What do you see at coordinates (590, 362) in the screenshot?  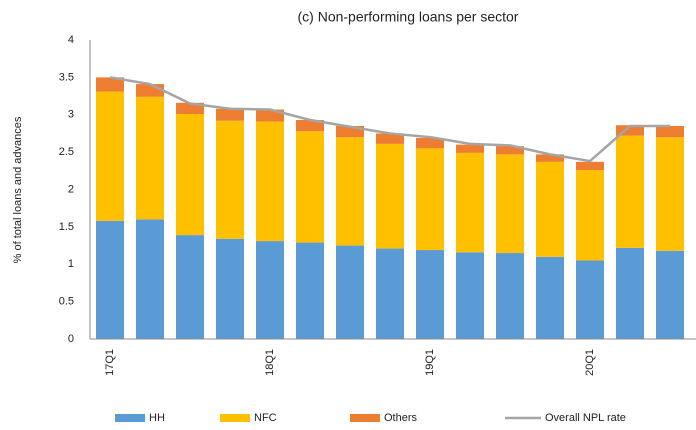 I see `x-tick-label: 20Q1` at bounding box center [590, 362].